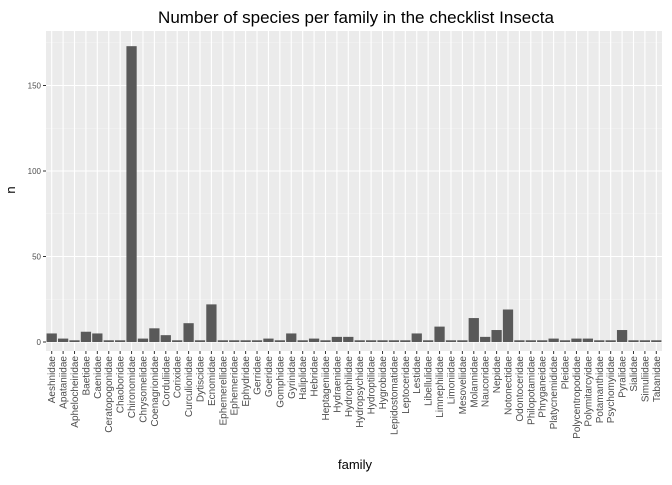 The width and height of the screenshot is (672, 485). I want to click on x-tick-label: Chrysomelidae, so click(143, 389).